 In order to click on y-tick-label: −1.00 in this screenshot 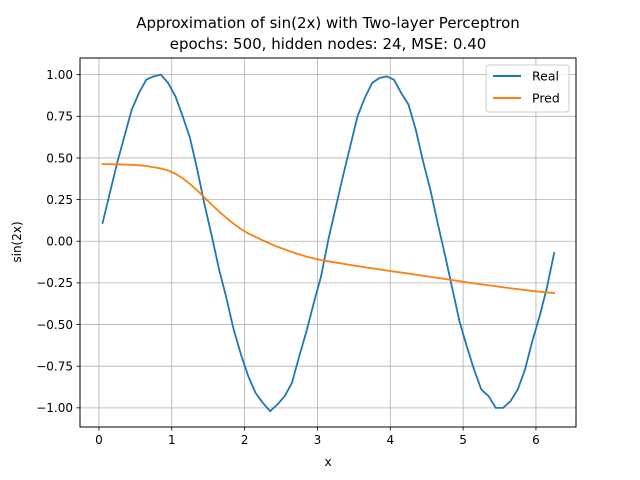, I will do `click(54, 408)`.